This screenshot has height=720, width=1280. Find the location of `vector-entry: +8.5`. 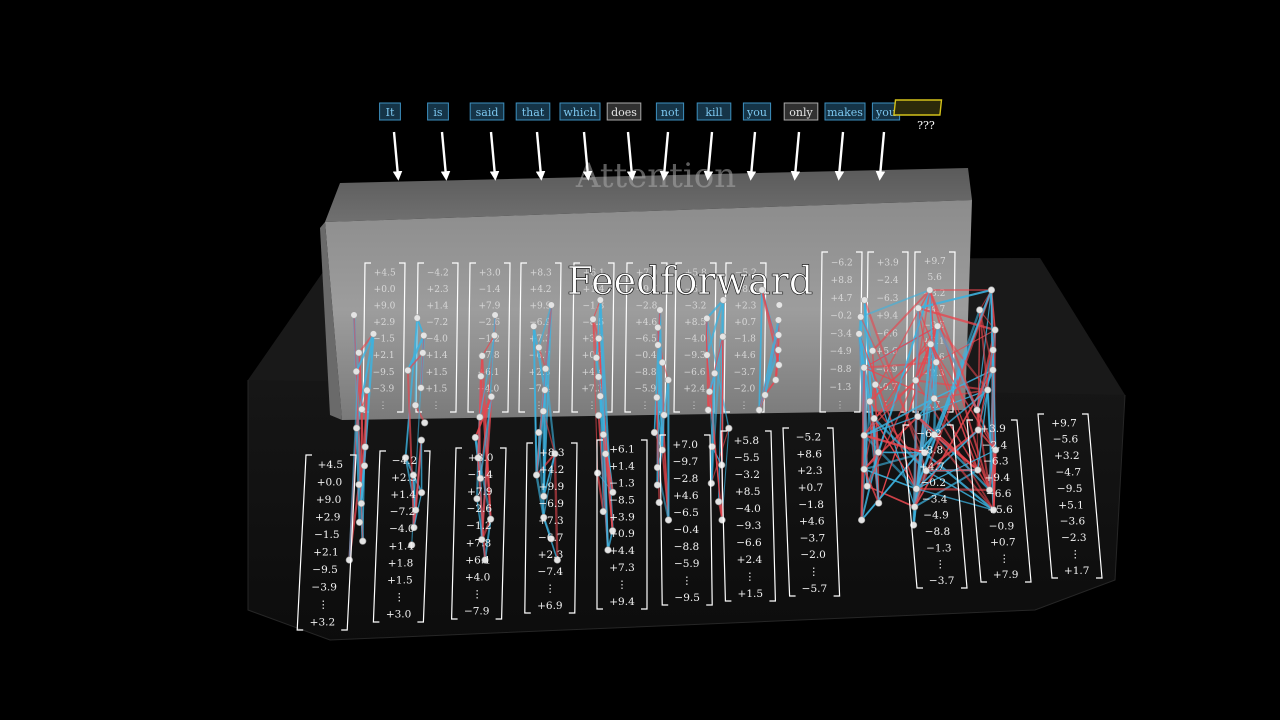

vector-entry: +8.5 is located at coordinates (695, 323).